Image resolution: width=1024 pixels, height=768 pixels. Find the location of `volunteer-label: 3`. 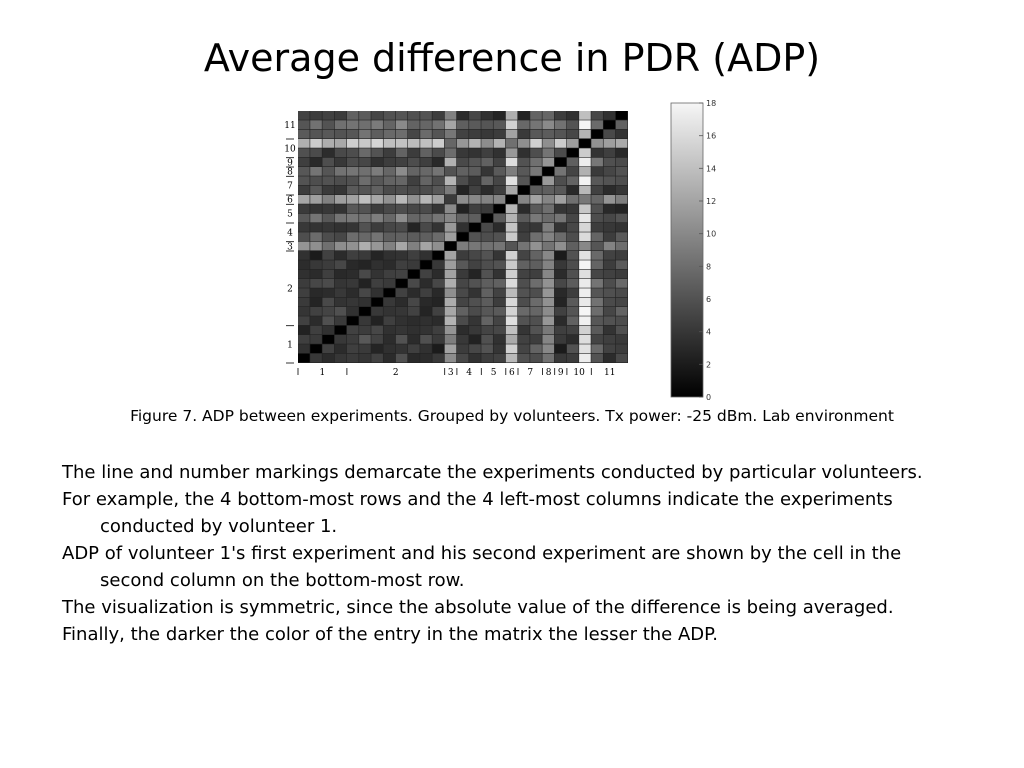

volunteer-label: 3 is located at coordinates (451, 373).